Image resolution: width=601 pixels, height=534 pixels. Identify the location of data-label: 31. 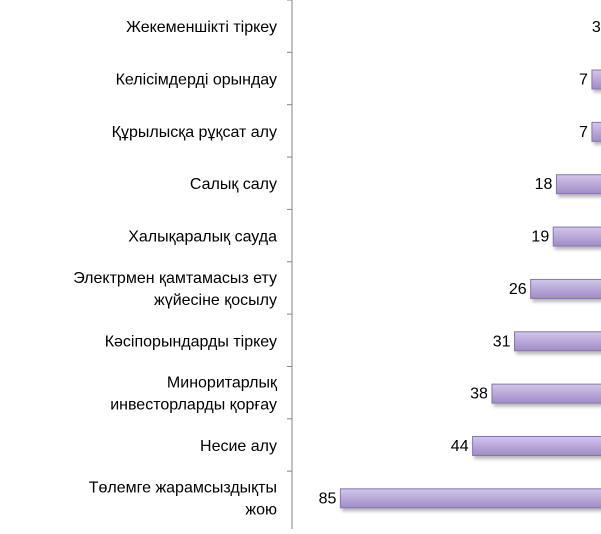
(502, 341).